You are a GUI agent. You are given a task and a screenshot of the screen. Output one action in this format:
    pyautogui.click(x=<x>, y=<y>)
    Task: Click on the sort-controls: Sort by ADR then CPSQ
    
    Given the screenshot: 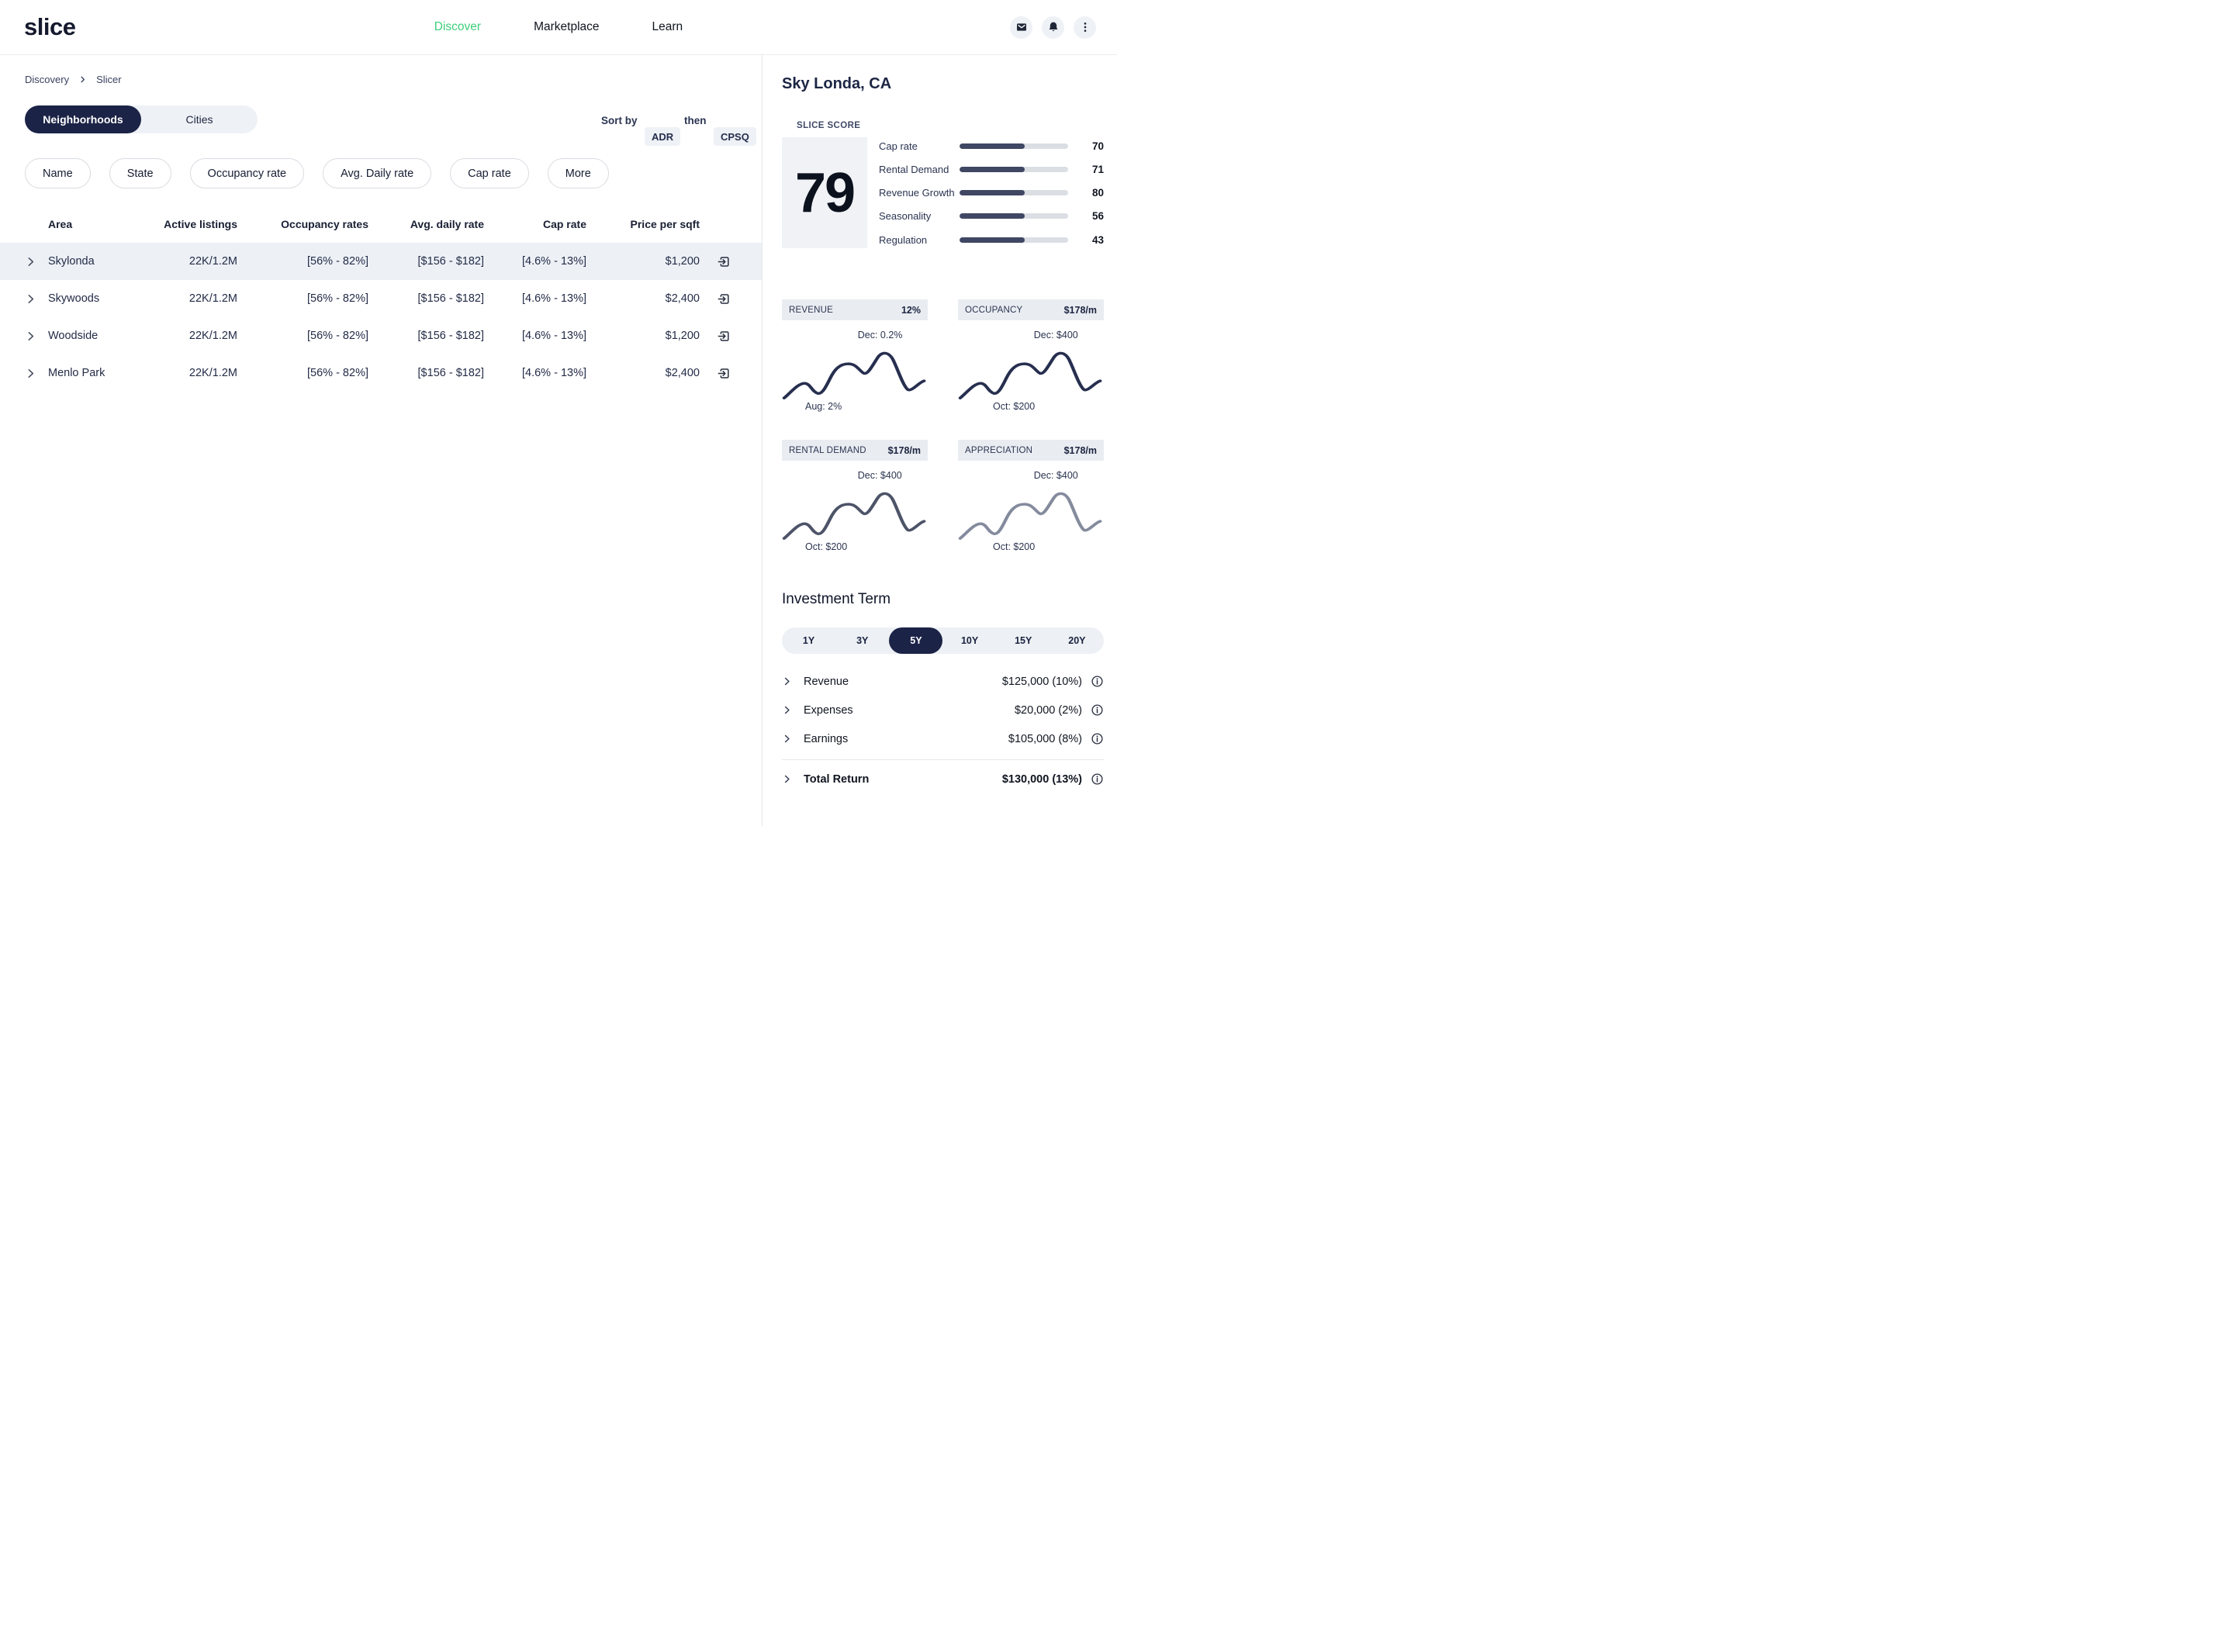 What is the action you would take?
    pyautogui.click(x=679, y=130)
    